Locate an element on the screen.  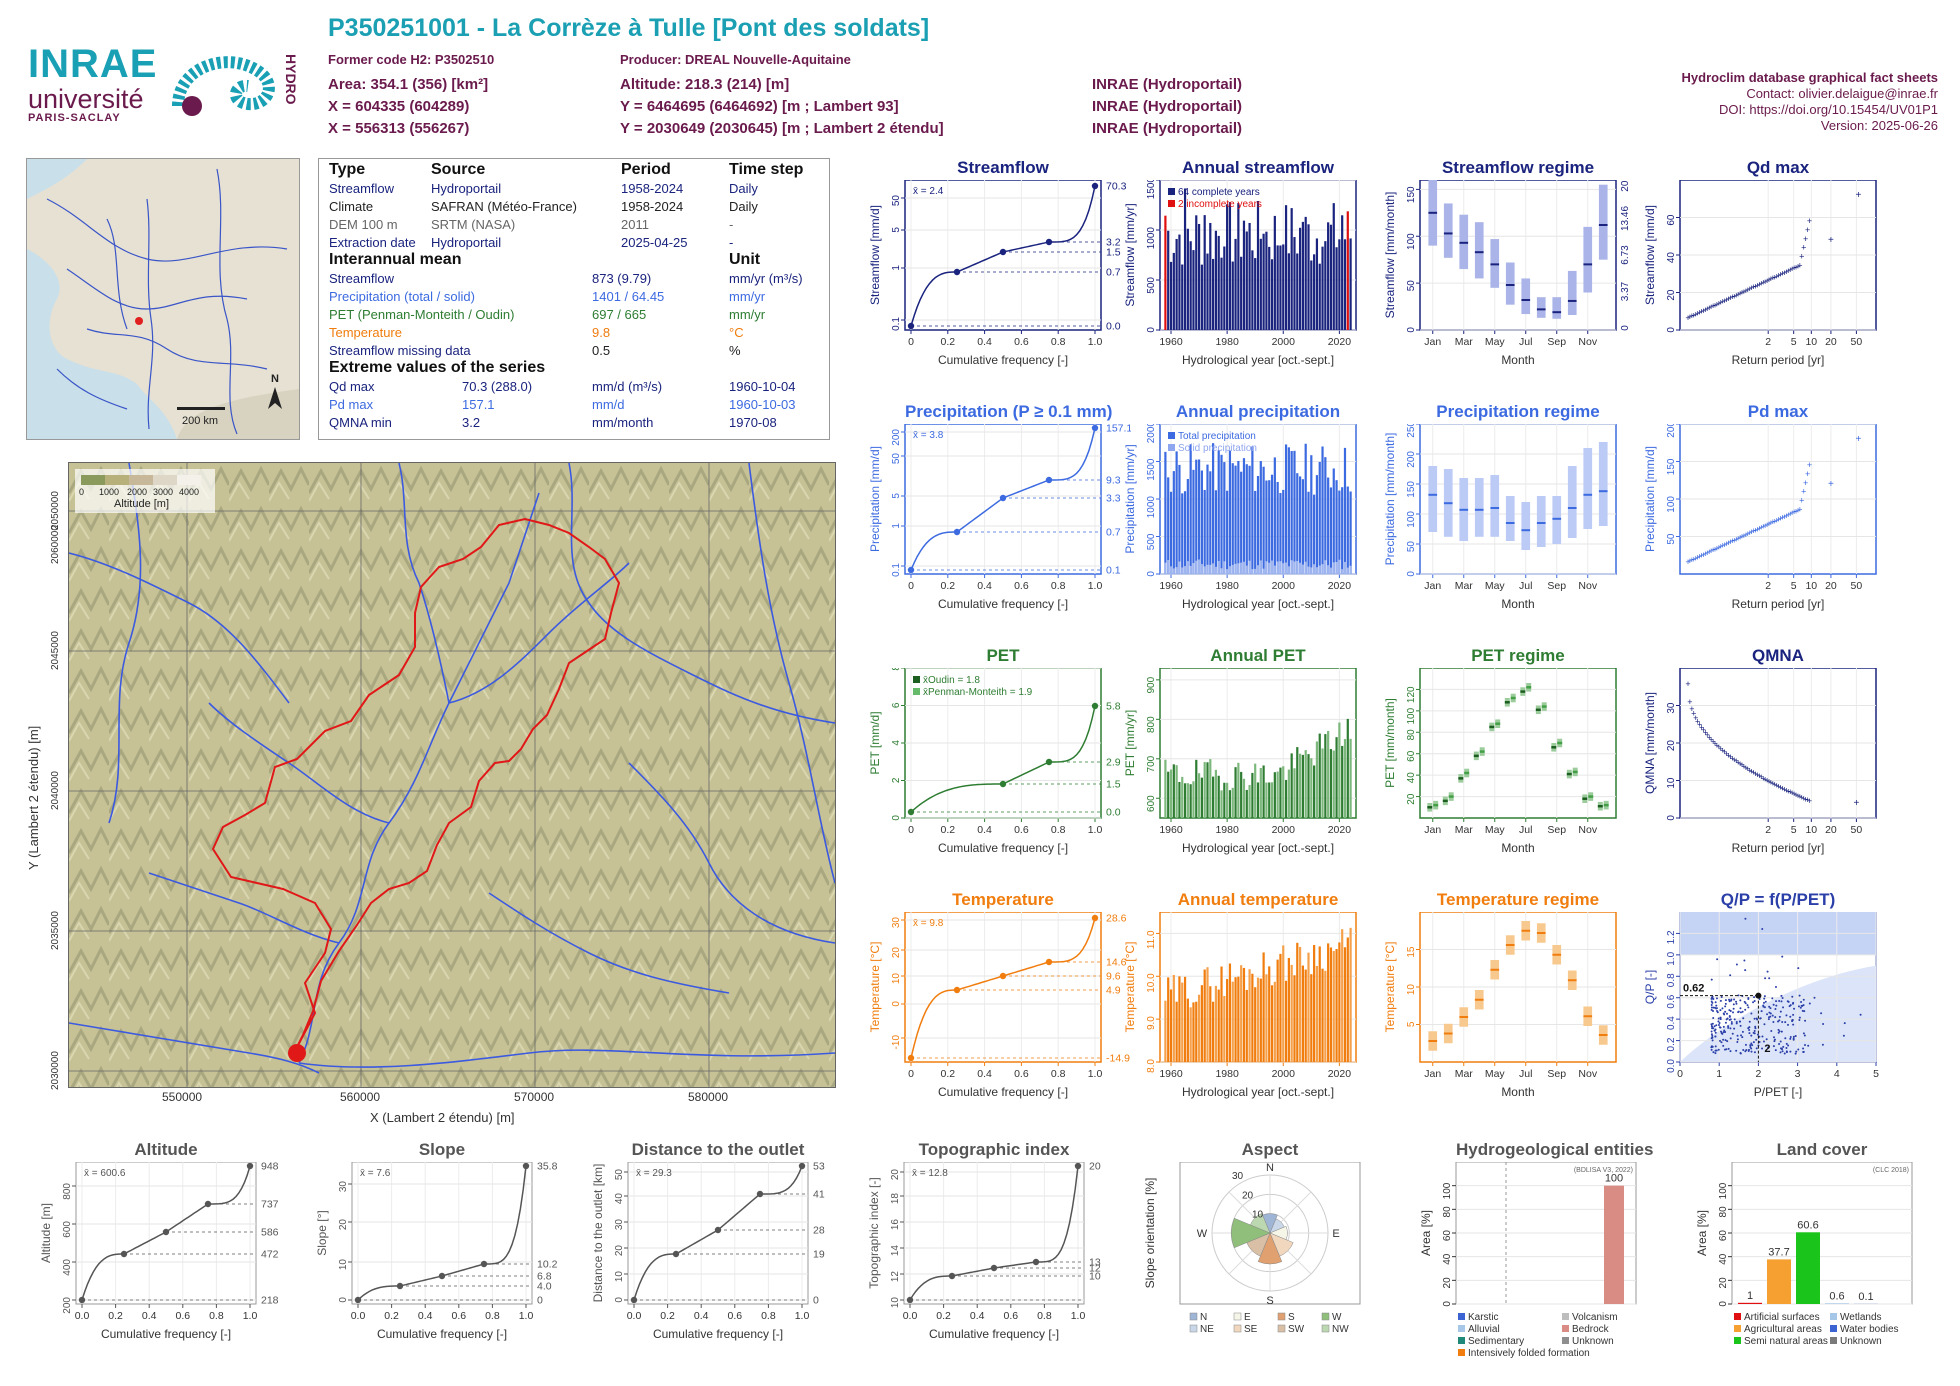
annual_temperature-ylabel: Temperature [°C] is located at coordinates (1130, 987).